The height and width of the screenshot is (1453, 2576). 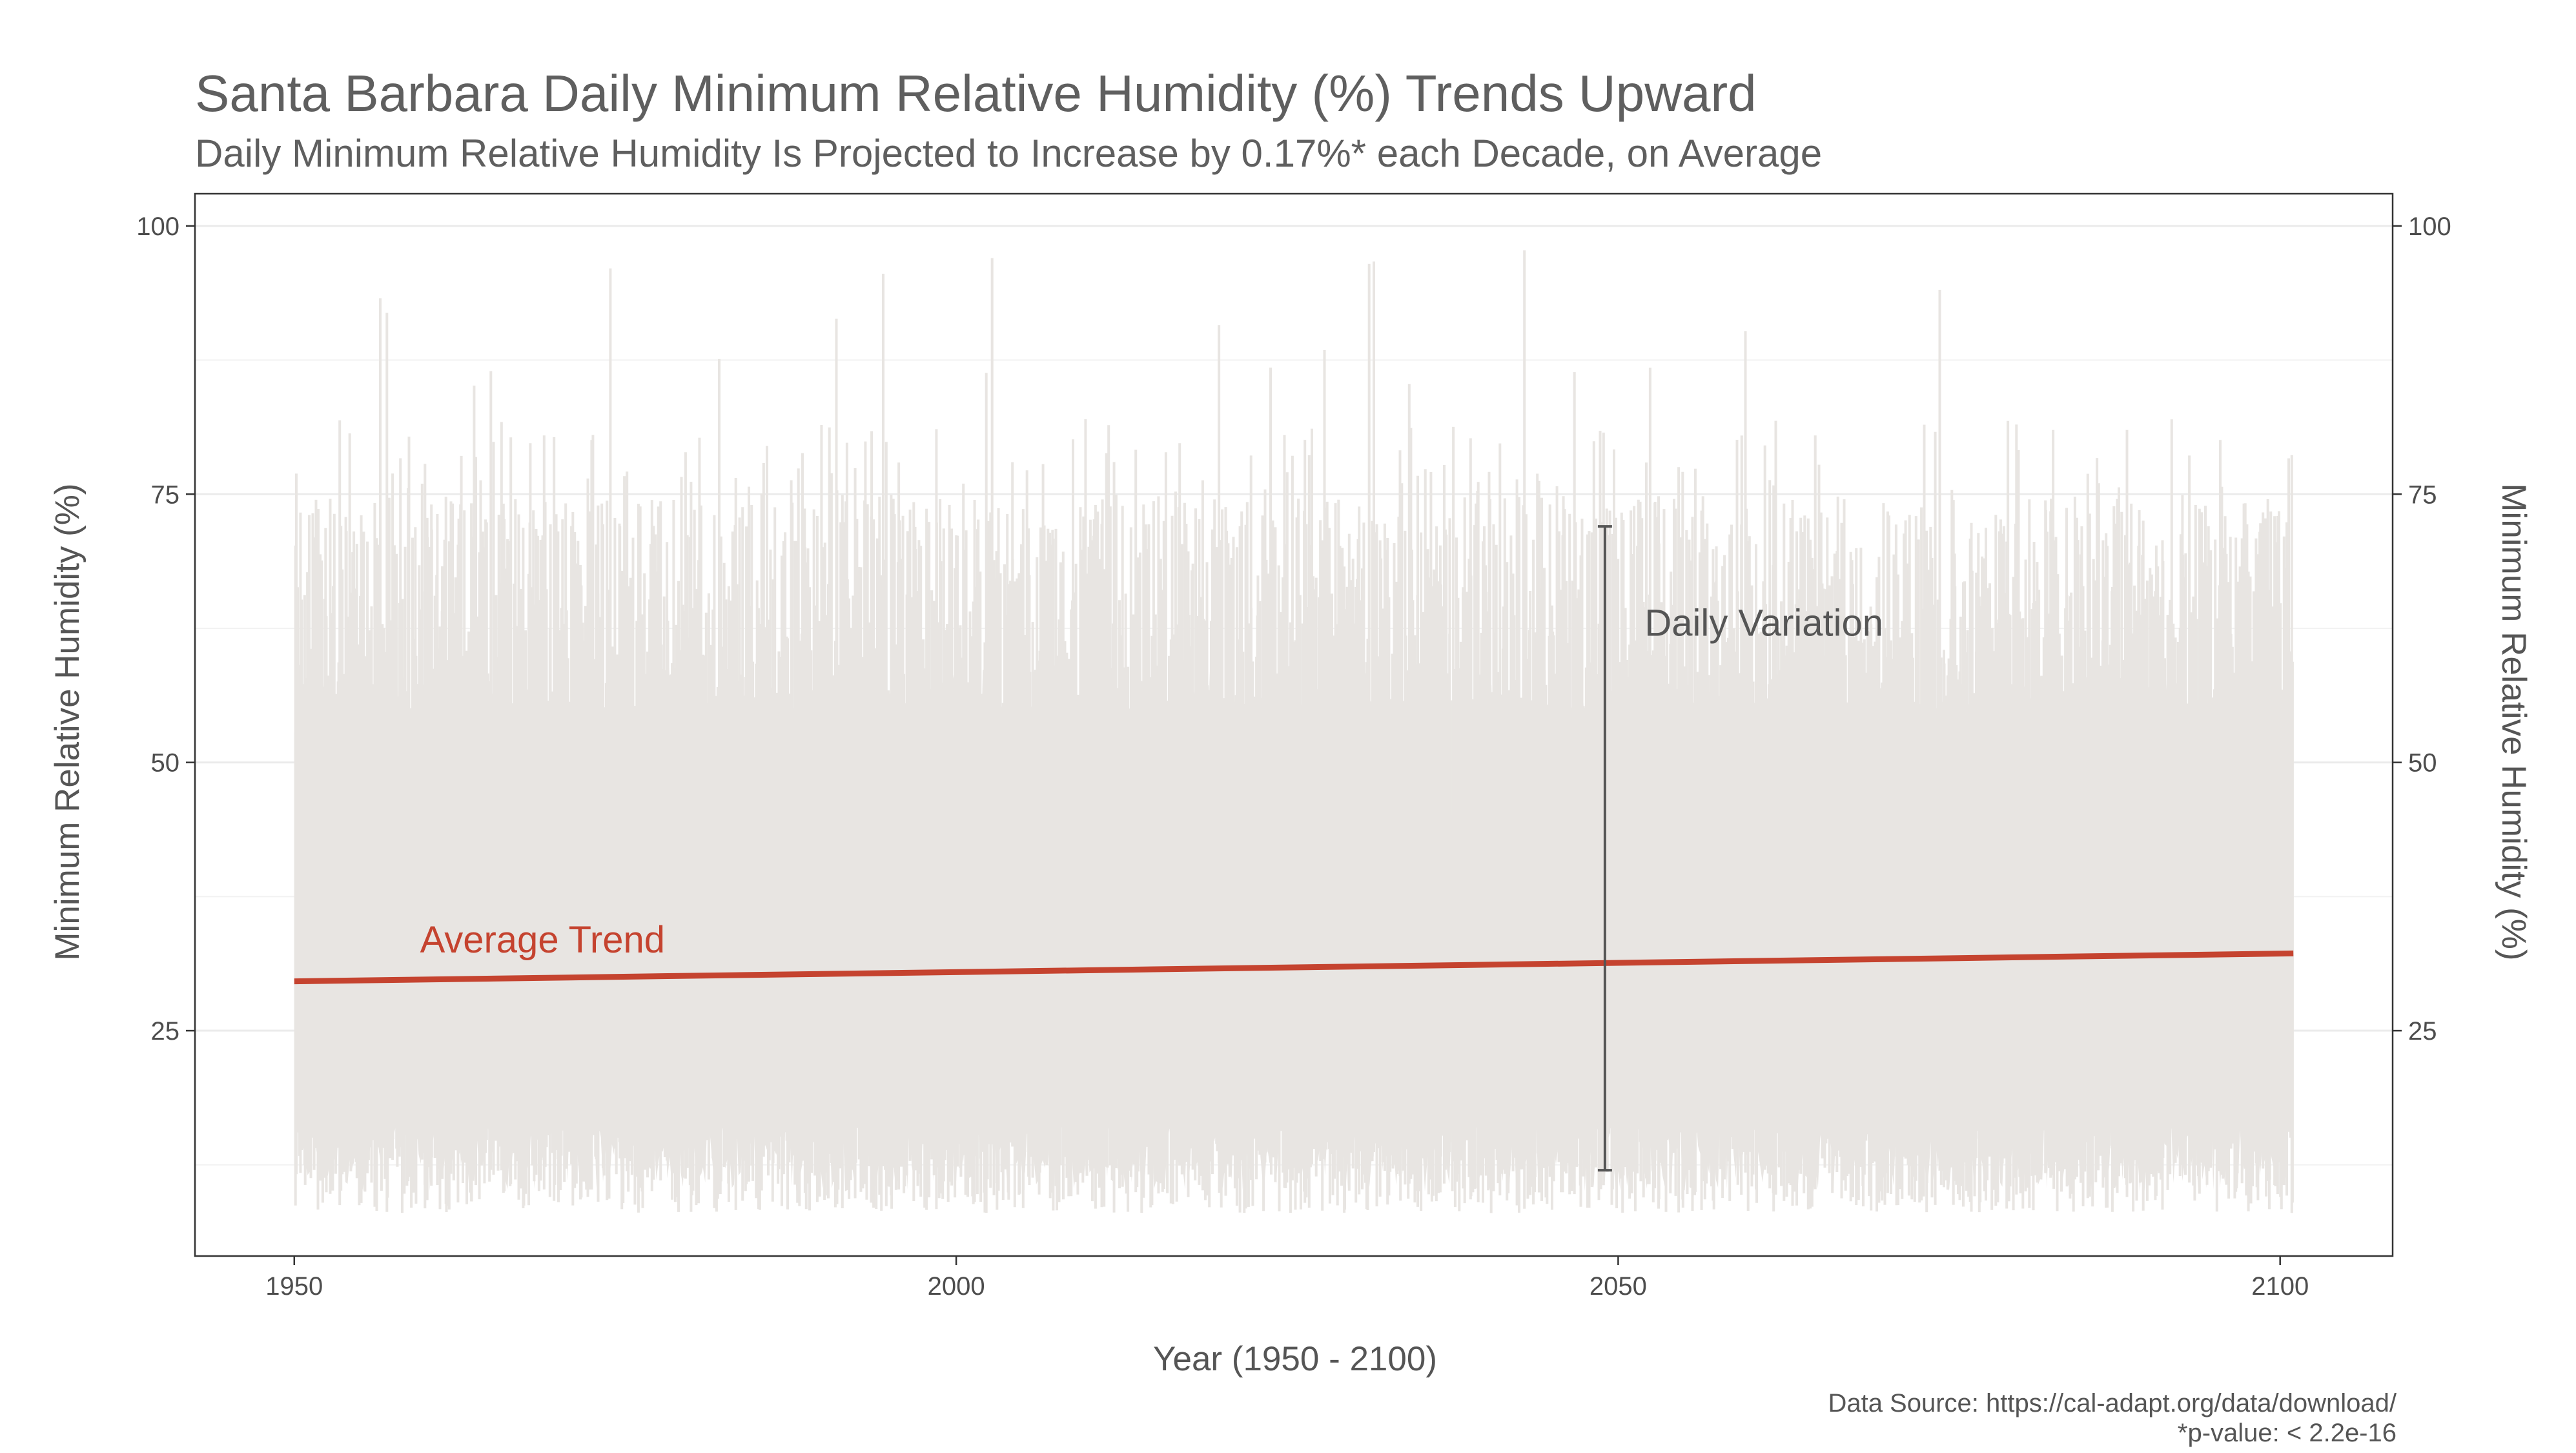 I want to click on y-tick-label-left: 50, so click(x=165, y=763).